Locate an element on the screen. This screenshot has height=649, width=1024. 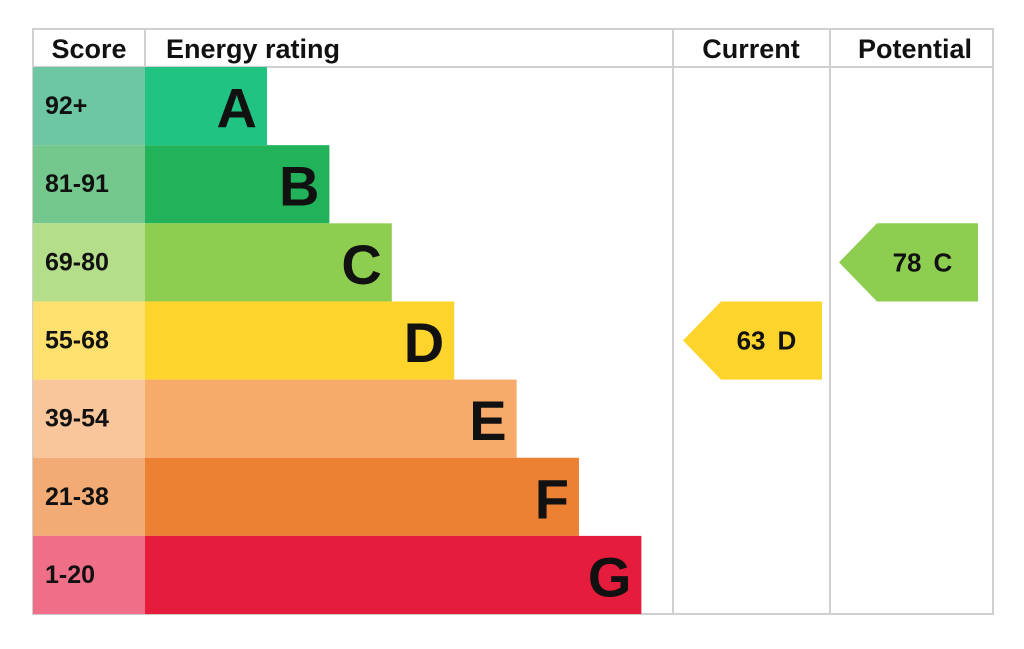
rating-letter: D is located at coordinates (424, 342).